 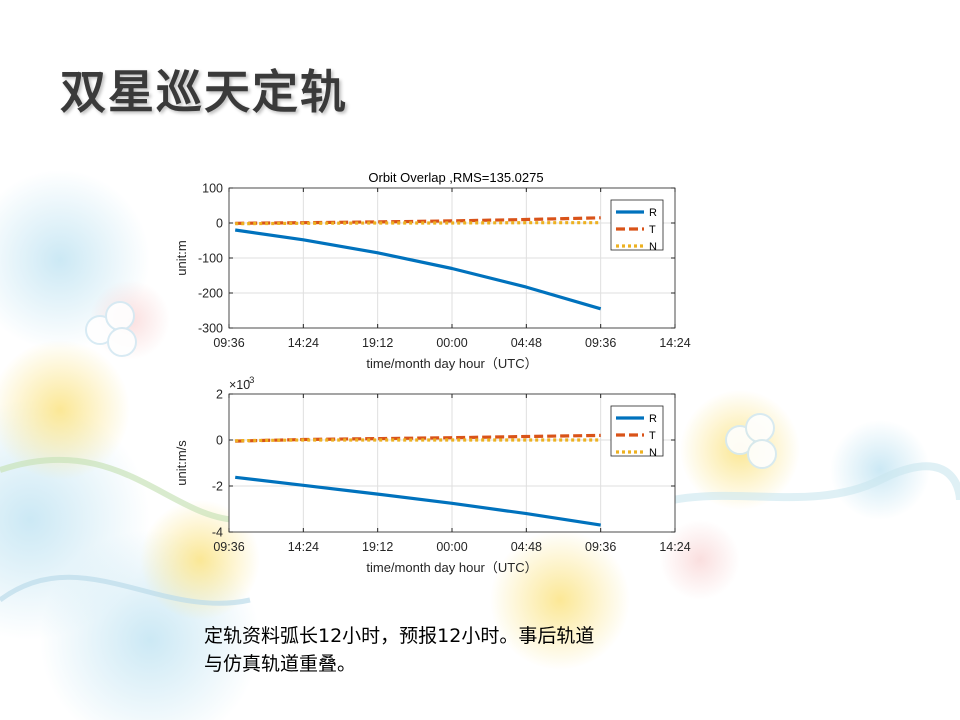 I want to click on y-tick-label: 2, so click(x=219, y=395).